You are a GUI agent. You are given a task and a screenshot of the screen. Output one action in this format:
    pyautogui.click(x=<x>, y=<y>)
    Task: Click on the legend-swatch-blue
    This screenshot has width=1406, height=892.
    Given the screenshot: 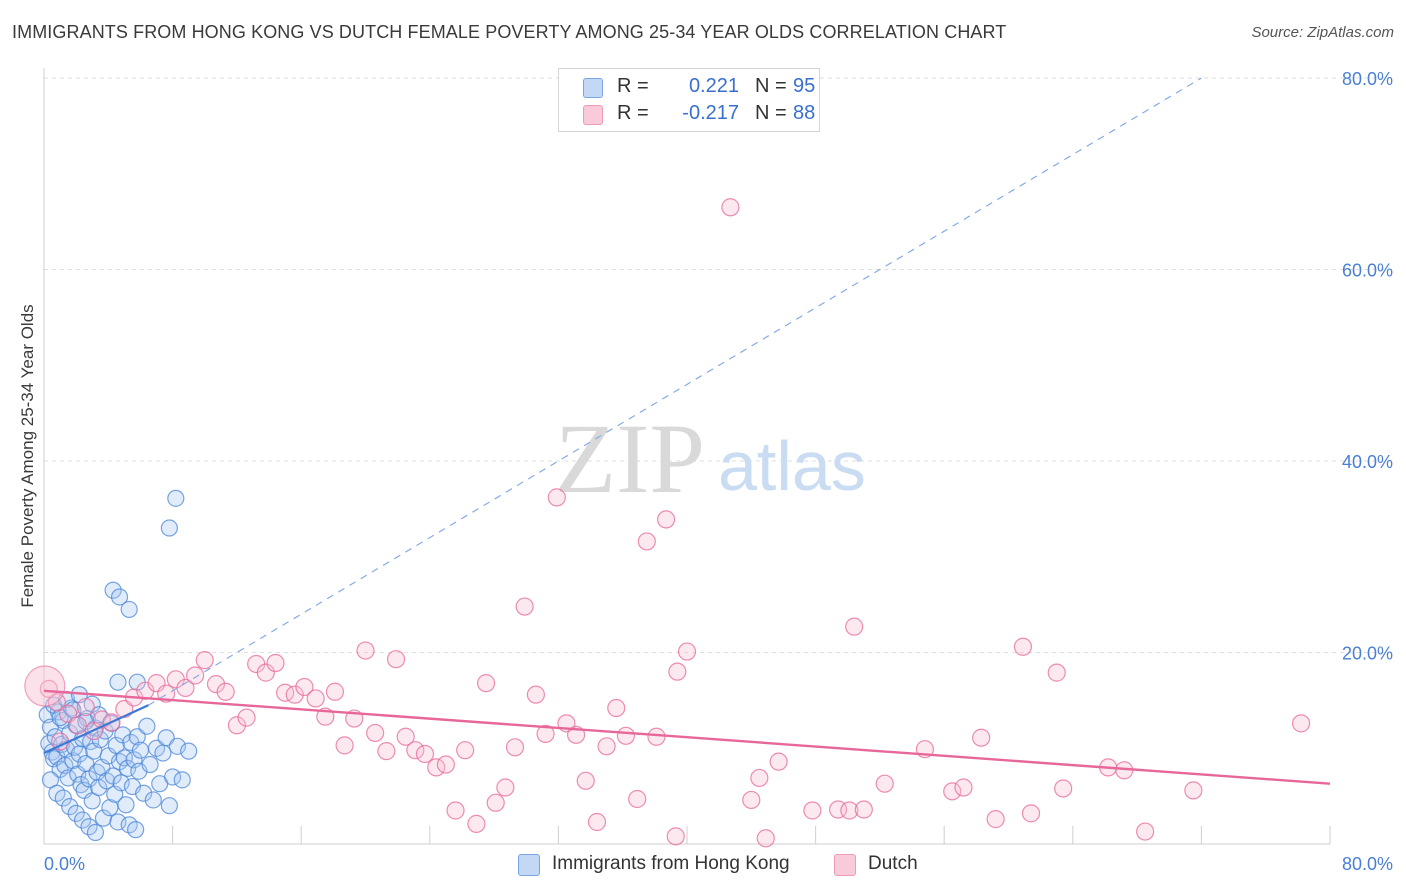 What is the action you would take?
    pyautogui.click(x=593, y=88)
    